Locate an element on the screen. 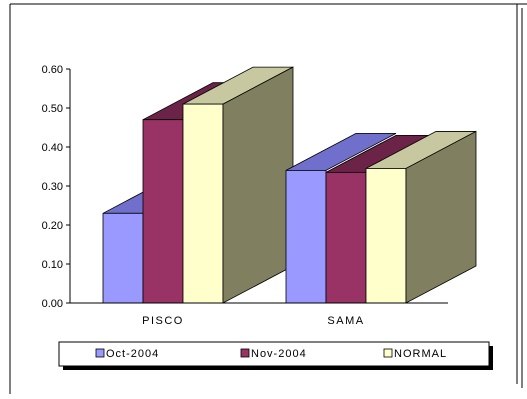 This screenshot has height=399, width=527. category-label-sama: SAMA is located at coordinates (345, 321).